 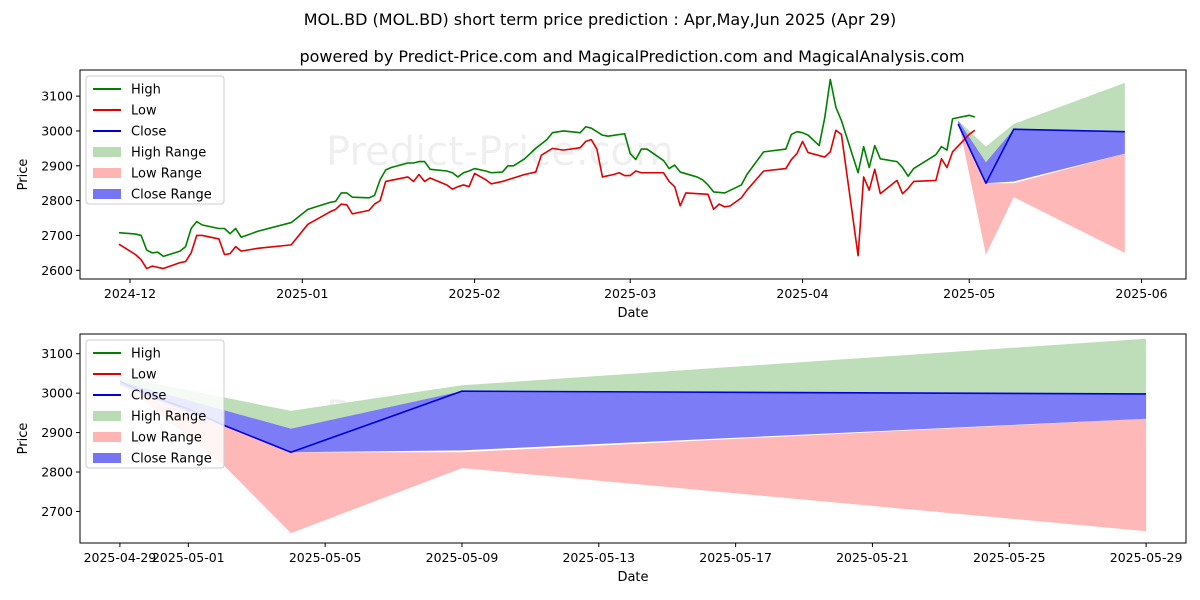 What do you see at coordinates (1041, 187) in the screenshot?
I see `low-range-band` at bounding box center [1041, 187].